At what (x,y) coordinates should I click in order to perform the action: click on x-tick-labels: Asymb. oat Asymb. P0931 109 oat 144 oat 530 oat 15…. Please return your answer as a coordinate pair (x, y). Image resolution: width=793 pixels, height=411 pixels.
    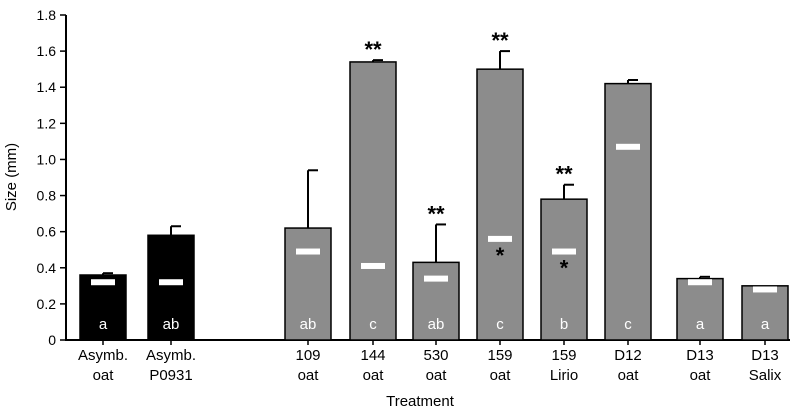
    Looking at the image, I should click on (430, 365).